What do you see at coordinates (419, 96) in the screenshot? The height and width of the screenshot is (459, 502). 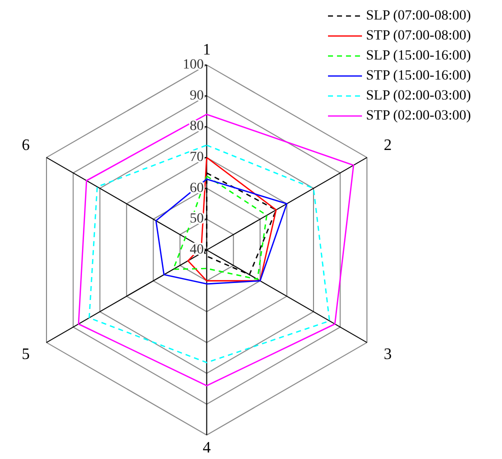 I see `legend-label: SLP (02:00-03:00)` at bounding box center [419, 96].